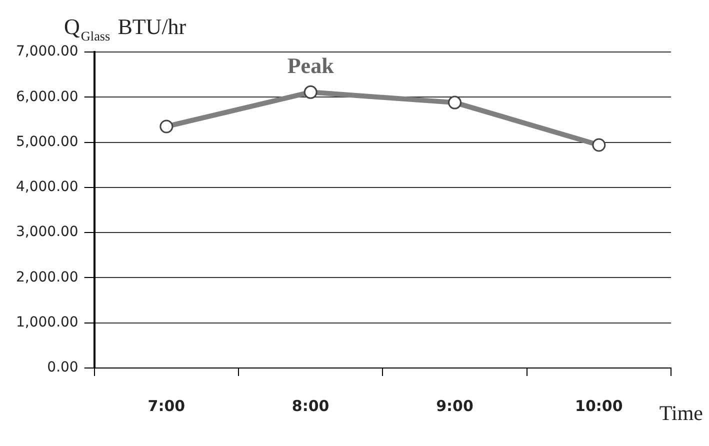 The width and height of the screenshot is (709, 446). I want to click on x-tick-label: 8:00, so click(311, 405).